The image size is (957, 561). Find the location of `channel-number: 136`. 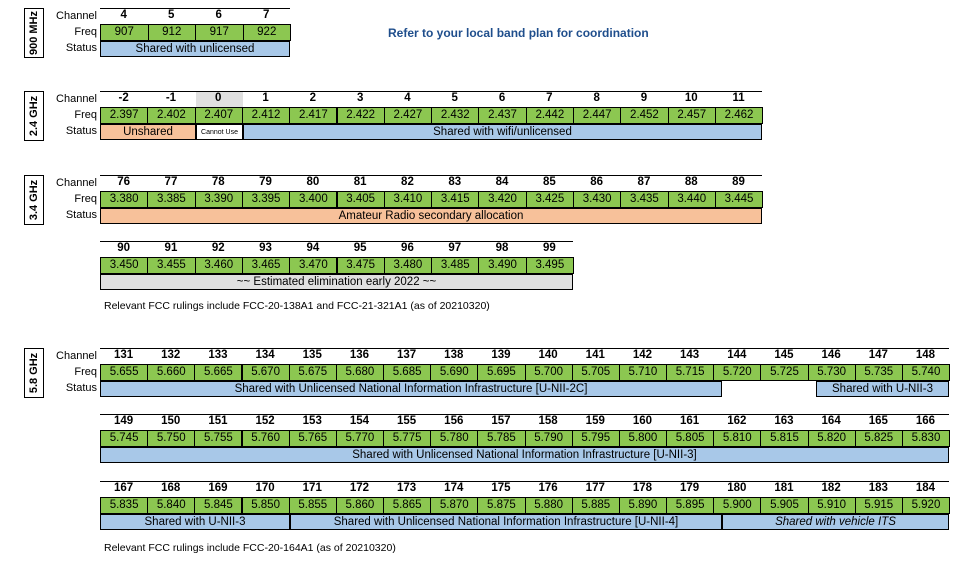

channel-number: 136 is located at coordinates (359, 355).